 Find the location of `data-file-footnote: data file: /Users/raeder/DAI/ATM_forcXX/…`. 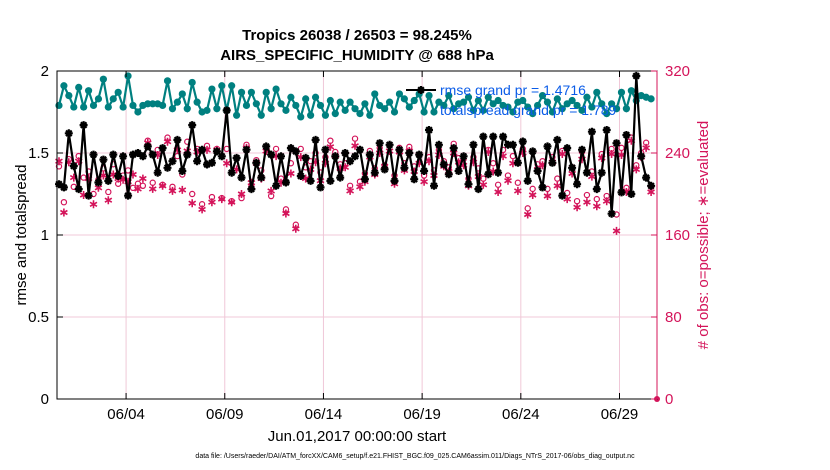

data-file-footnote: data file: /Users/raeder/DAI/ATM_forcXX/… is located at coordinates (415, 456).